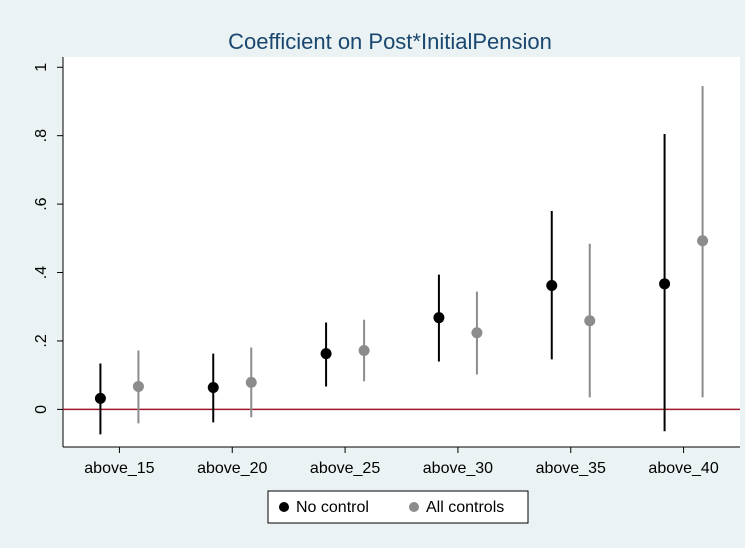 The height and width of the screenshot is (548, 745). What do you see at coordinates (398, 507) in the screenshot?
I see `legend-box` at bounding box center [398, 507].